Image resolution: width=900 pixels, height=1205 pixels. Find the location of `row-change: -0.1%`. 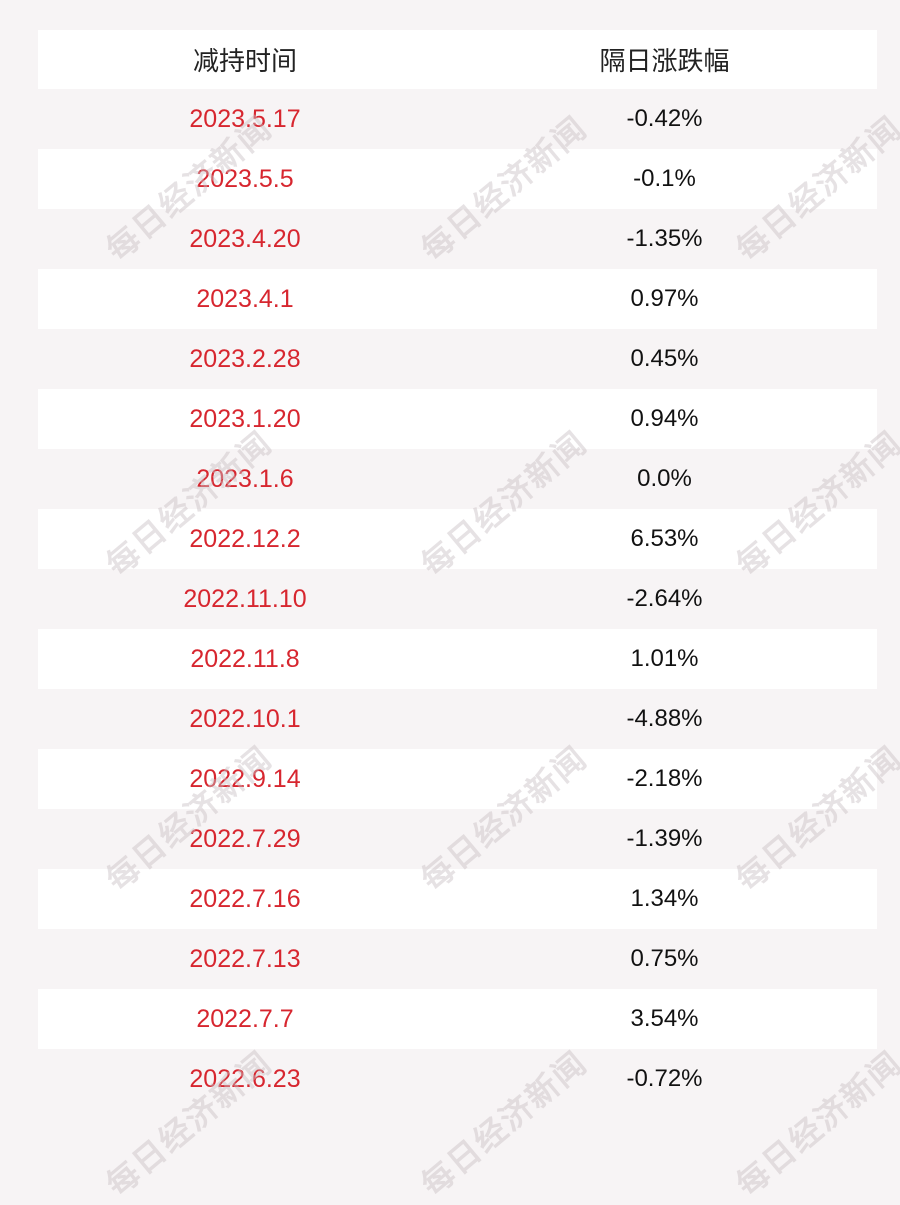

row-change: -0.1% is located at coordinates (664, 178).